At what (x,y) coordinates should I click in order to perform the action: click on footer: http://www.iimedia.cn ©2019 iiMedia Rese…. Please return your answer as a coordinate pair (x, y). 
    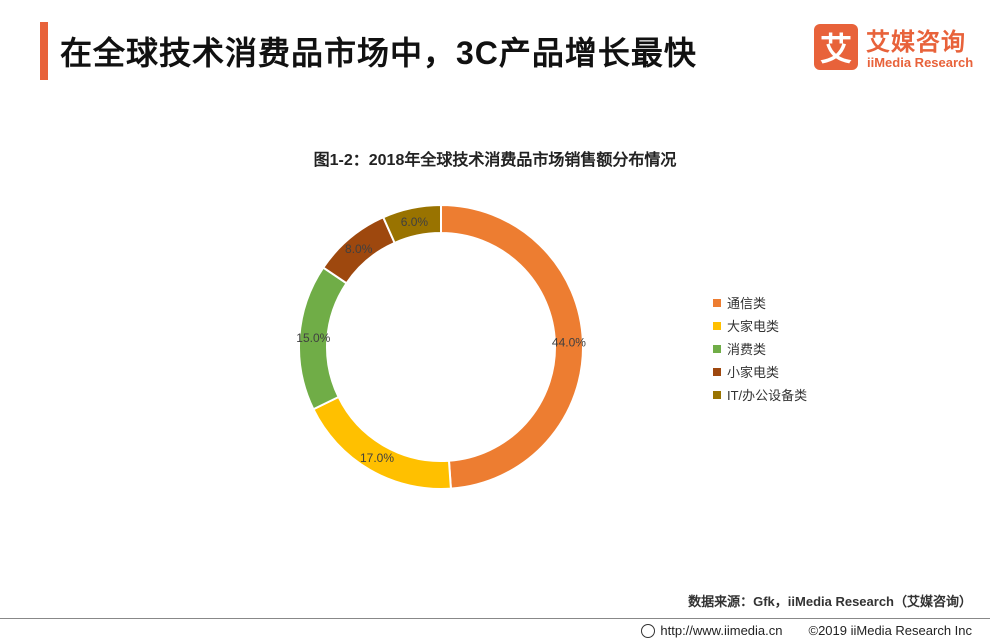
    Looking at the image, I should click on (806, 630).